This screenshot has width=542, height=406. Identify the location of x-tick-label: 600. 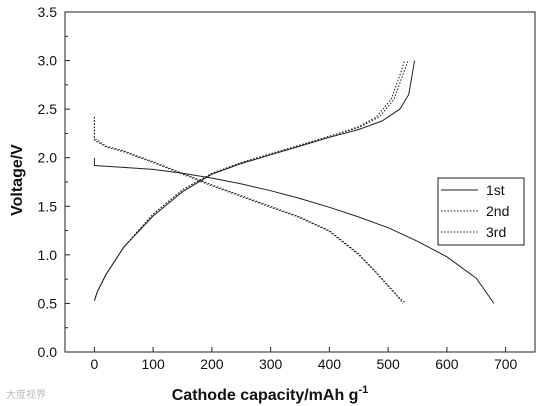
(447, 364).